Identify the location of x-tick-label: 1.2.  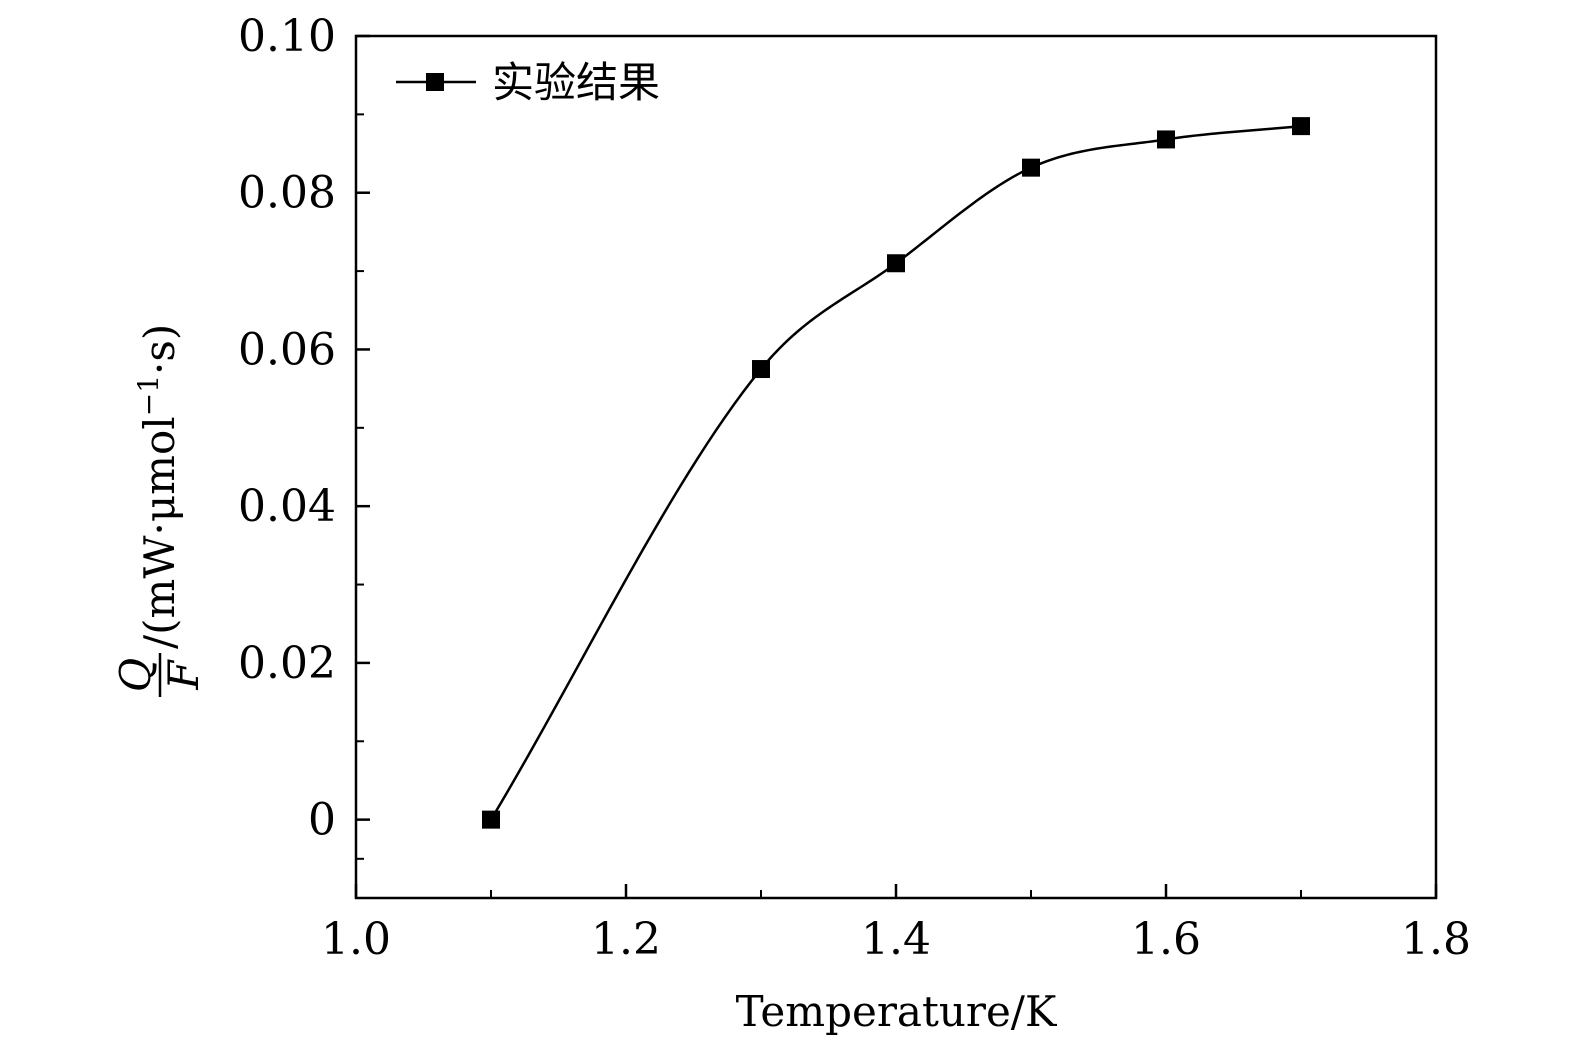
(626, 939).